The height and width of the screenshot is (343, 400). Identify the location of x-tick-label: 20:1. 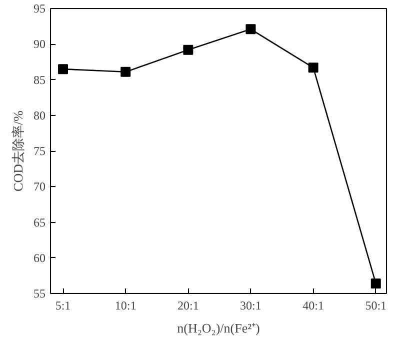
(188, 305).